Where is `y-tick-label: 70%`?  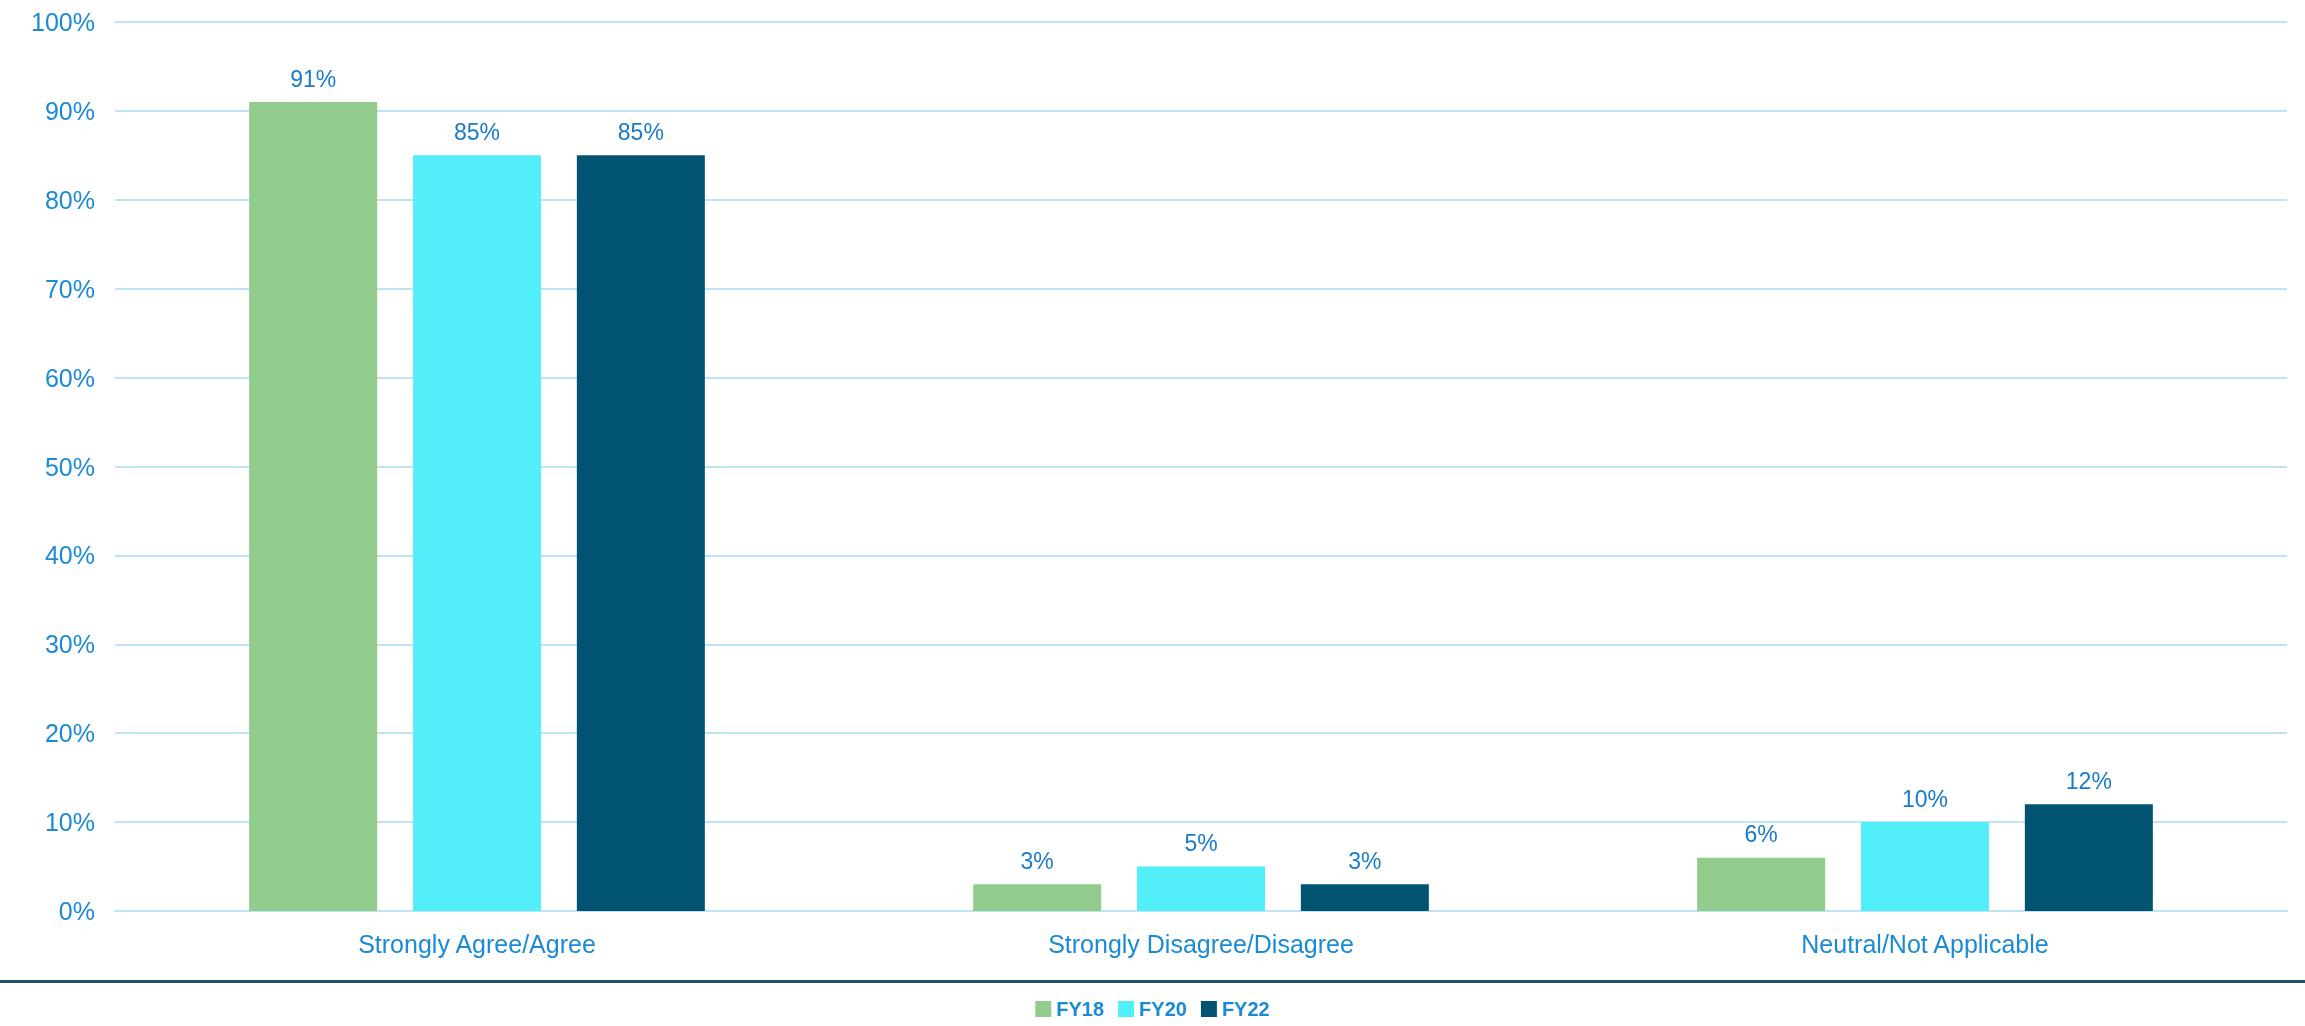 y-tick-label: 70% is located at coordinates (69, 288).